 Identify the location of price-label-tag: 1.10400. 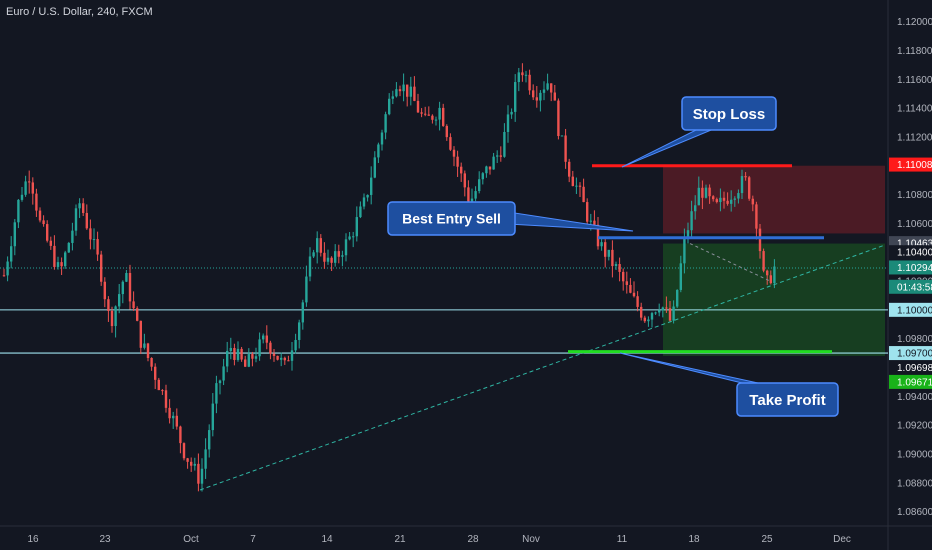
(910, 252).